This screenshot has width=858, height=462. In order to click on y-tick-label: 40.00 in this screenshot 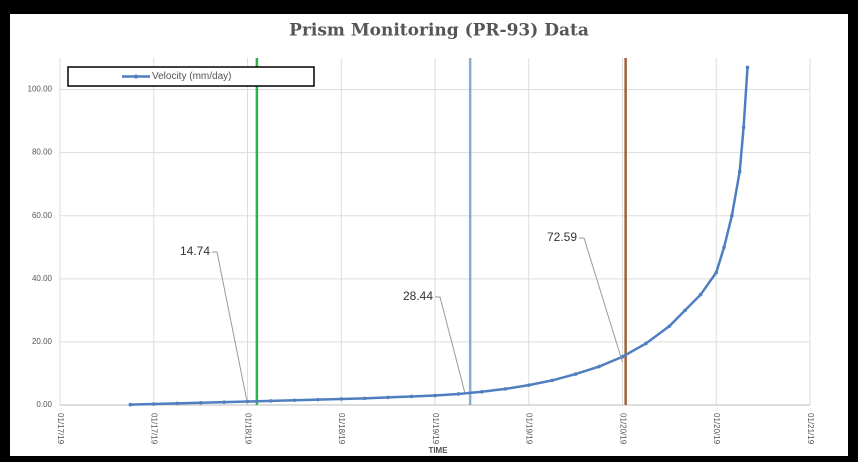, I will do `click(42, 278)`.